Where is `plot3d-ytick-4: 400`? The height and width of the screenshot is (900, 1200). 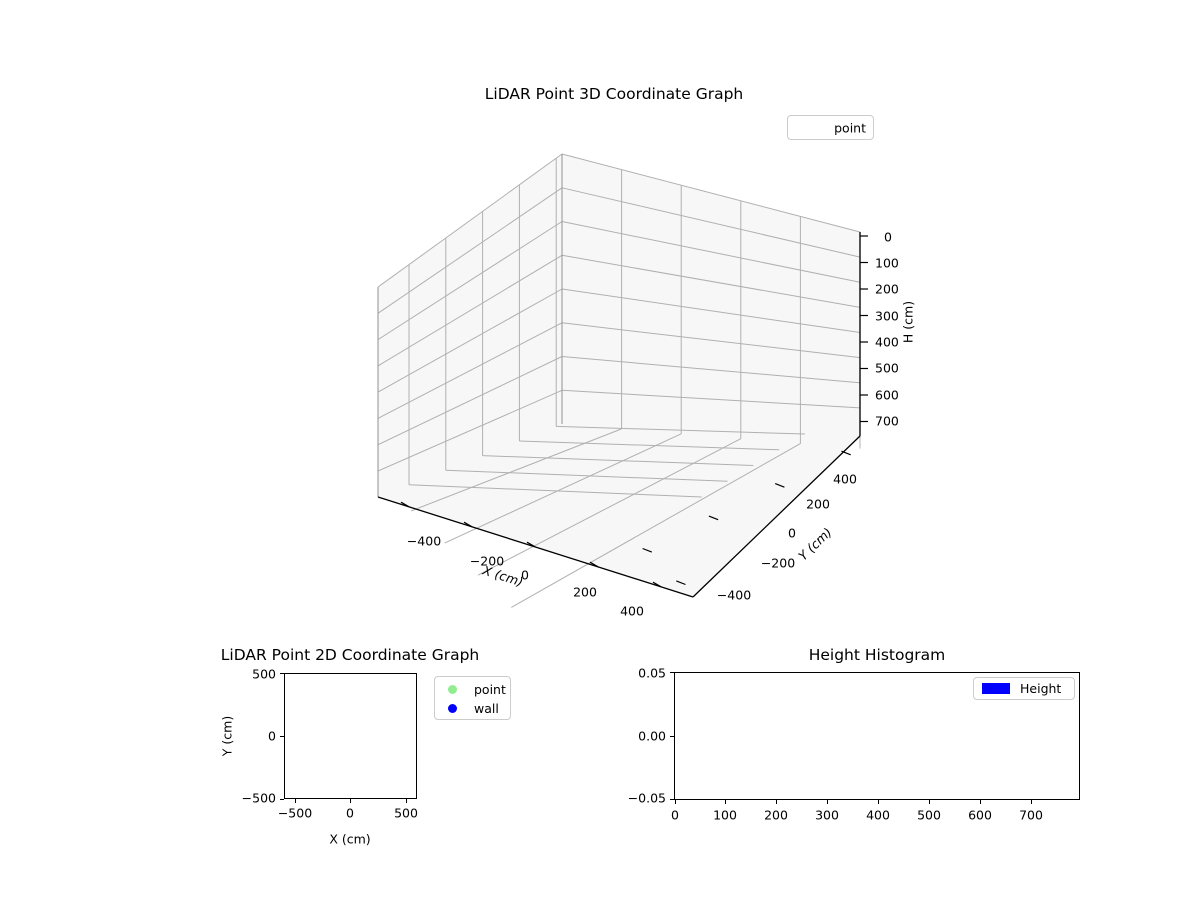
plot3d-ytick-4: 400 is located at coordinates (845, 479).